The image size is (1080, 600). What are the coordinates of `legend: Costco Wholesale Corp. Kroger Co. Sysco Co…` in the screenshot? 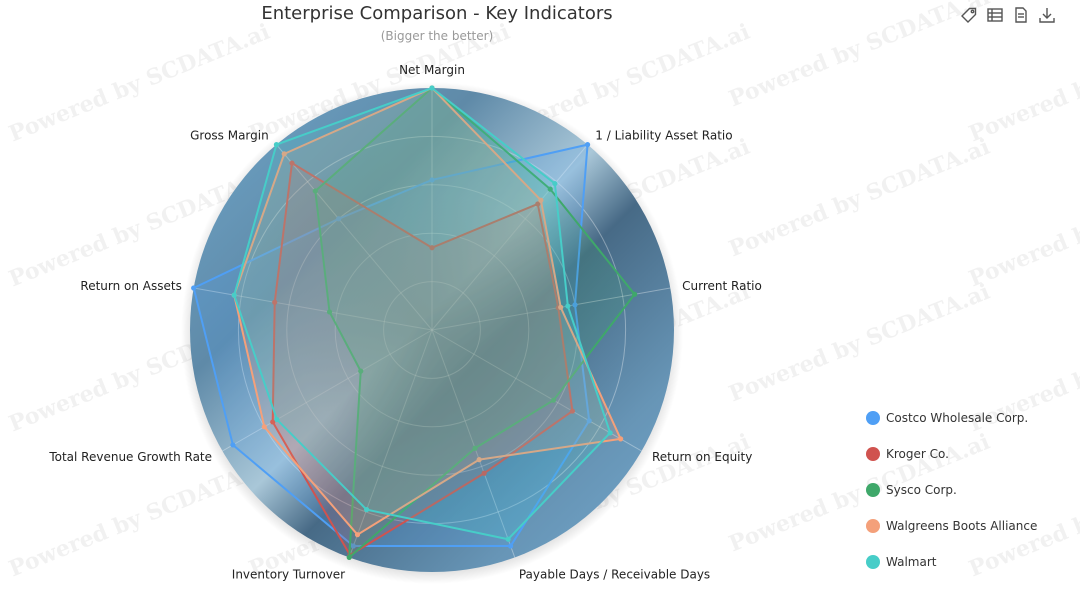 It's located at (951, 490).